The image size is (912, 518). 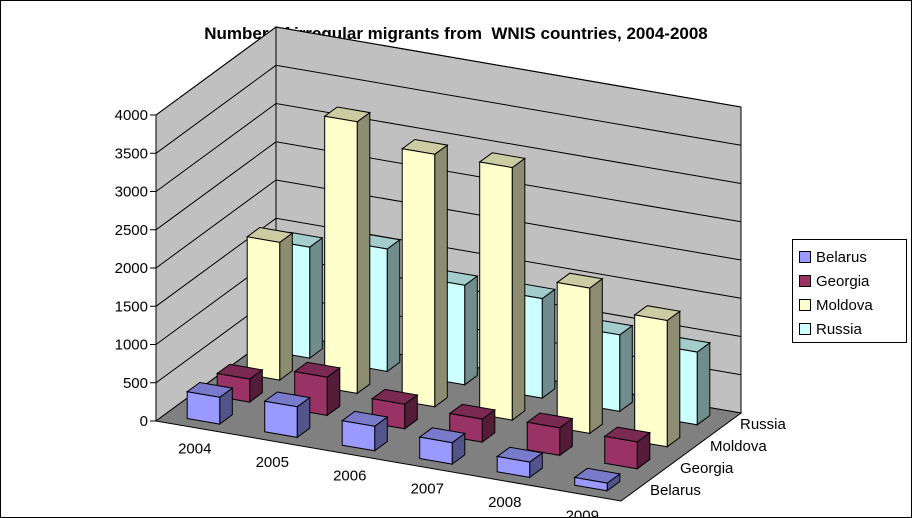 I want to click on x-tick-label: 2007, so click(x=427, y=489).